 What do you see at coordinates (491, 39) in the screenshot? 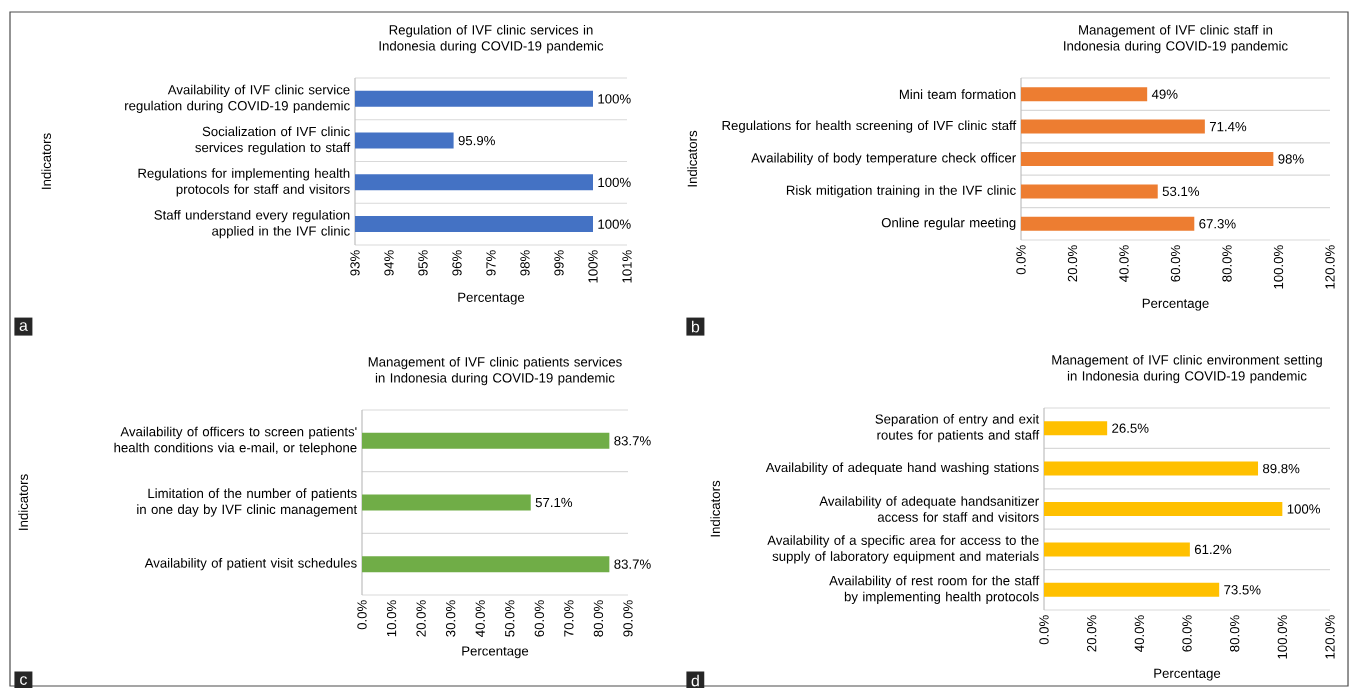
I see `chart-title: Regulation of IVF clinic services in Indonesia during COVID-19 pandemic` at bounding box center [491, 39].